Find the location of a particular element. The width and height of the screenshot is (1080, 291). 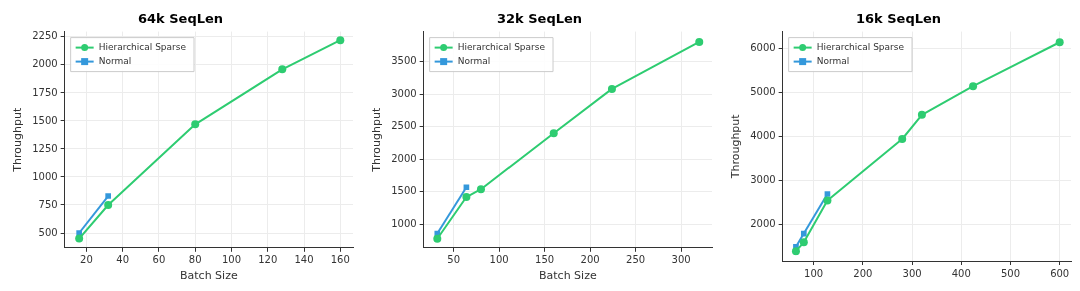

chart-title: 32k SeqLen is located at coordinates (539, 19).